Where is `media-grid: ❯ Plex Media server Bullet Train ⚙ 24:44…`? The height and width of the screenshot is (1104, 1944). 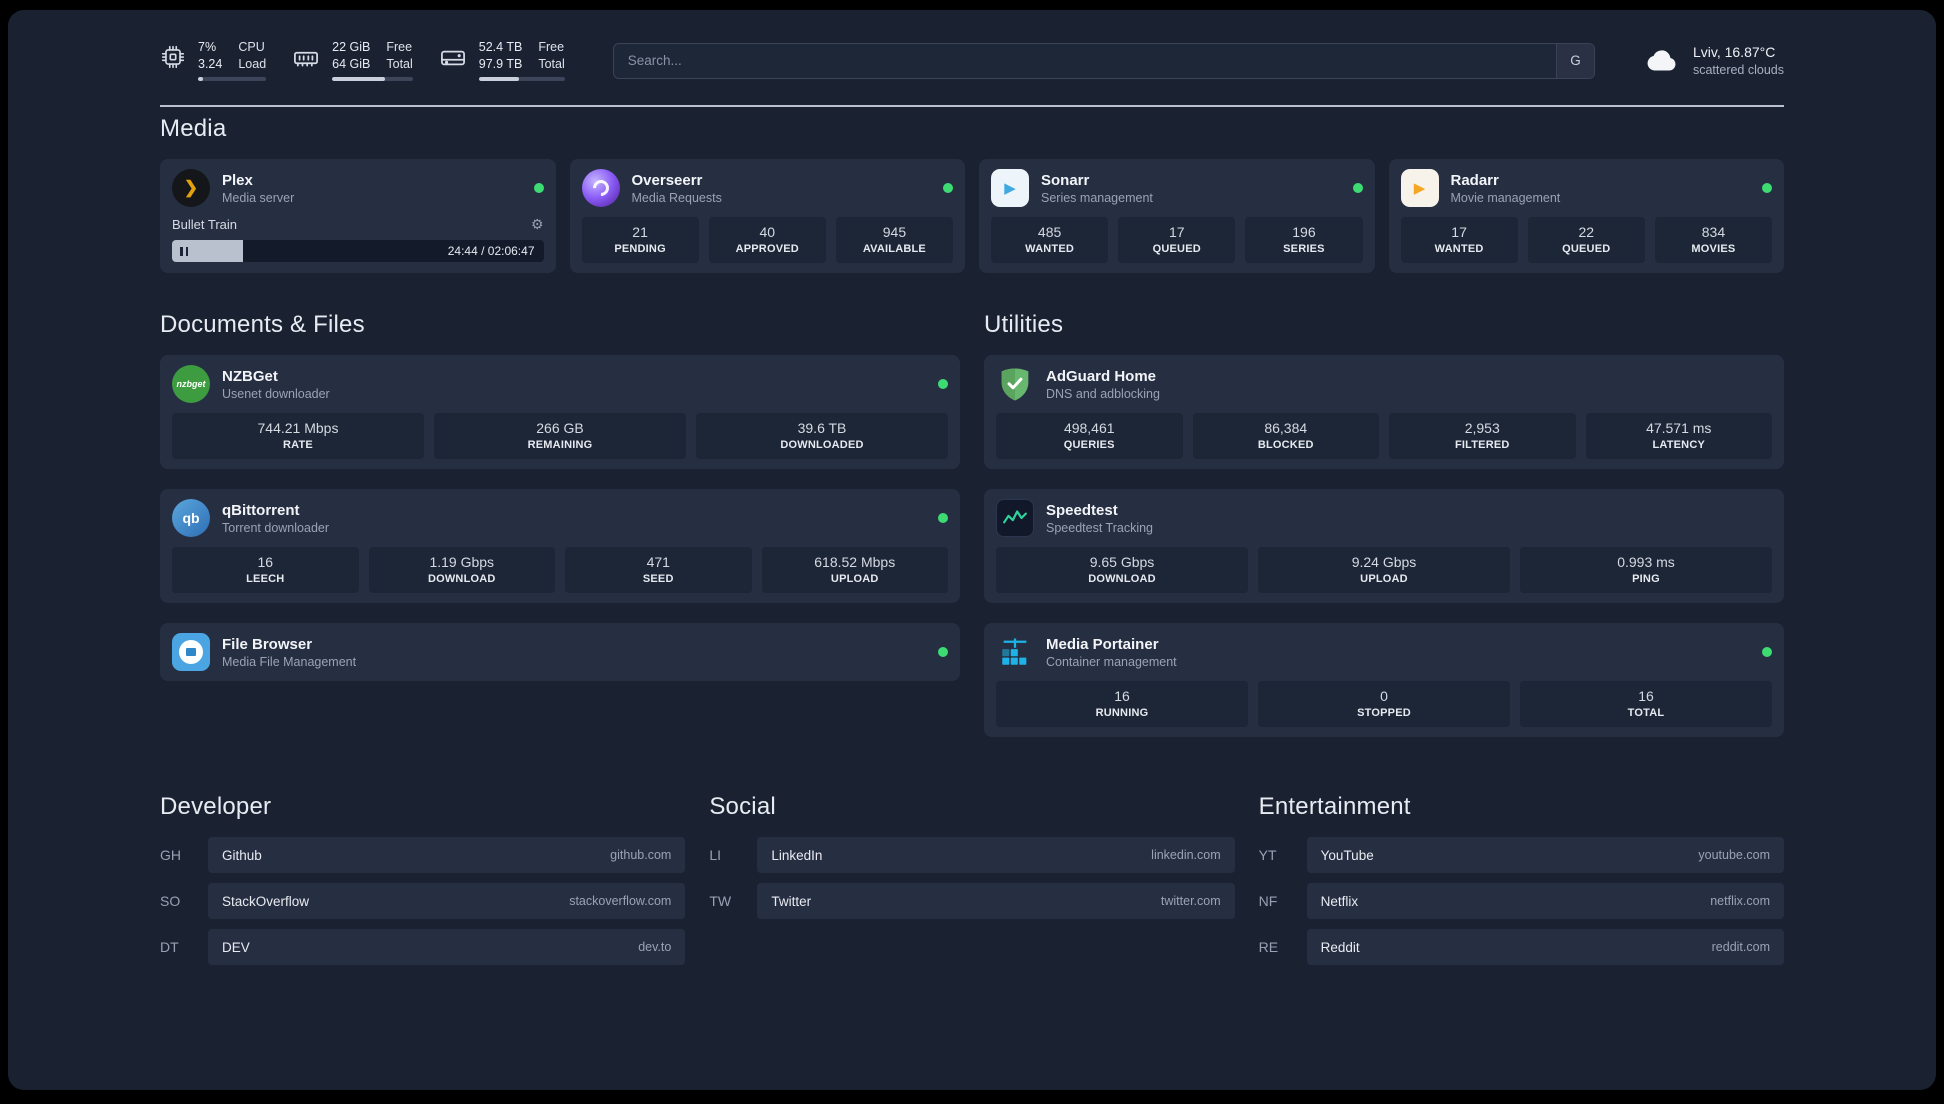
media-grid: ❯ Plex Media server Bullet Train ⚙ 24:44… is located at coordinates (972, 216).